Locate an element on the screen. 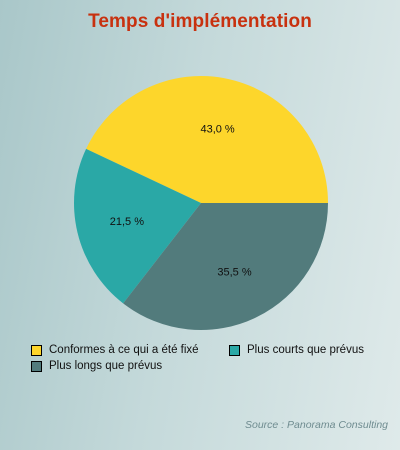 This screenshot has height=450, width=400. data-label-plus-longs: 35,5 % is located at coordinates (234, 272).